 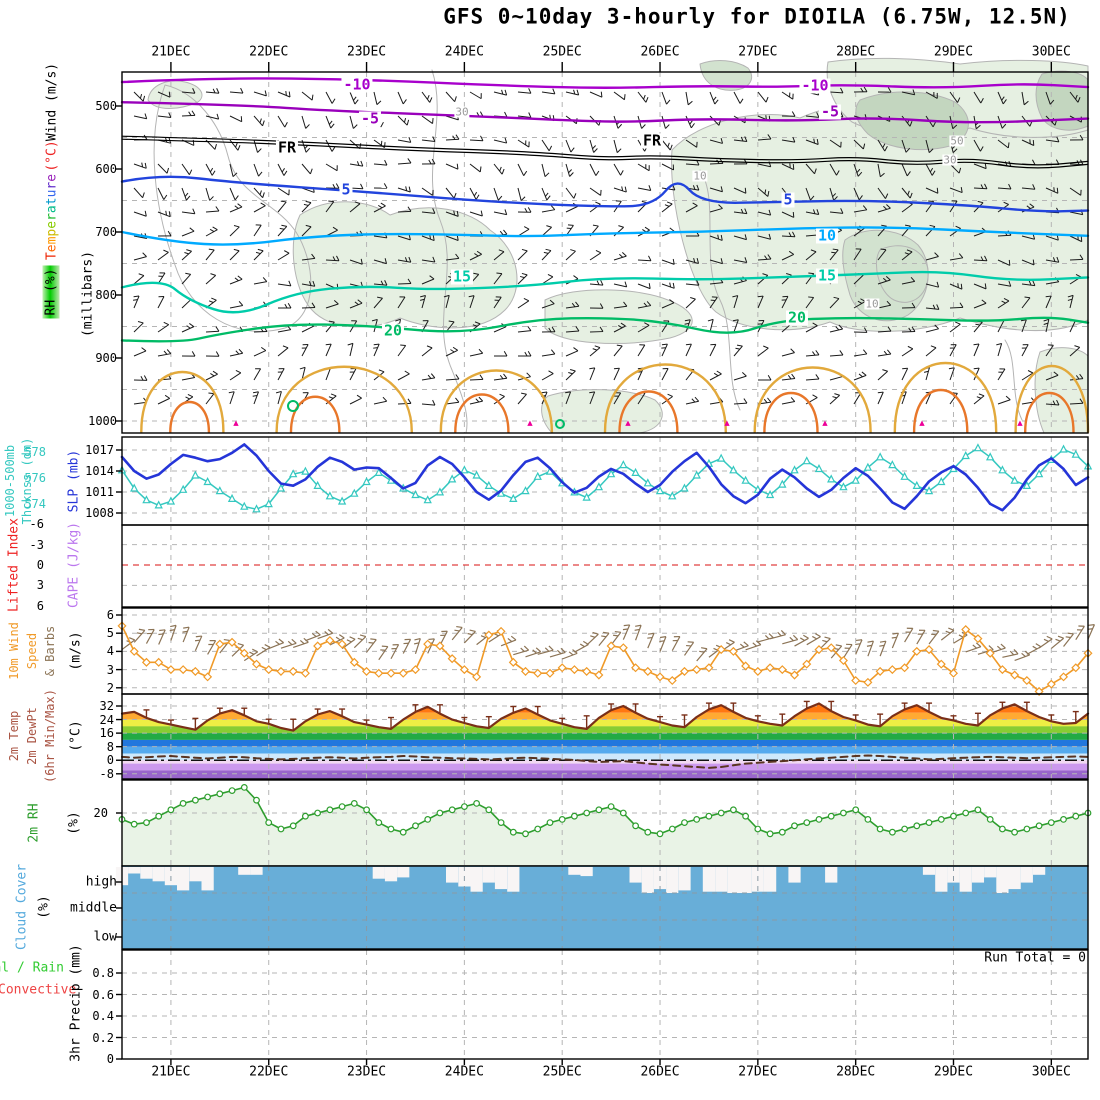 I want to click on cloud-row-label: high, so click(x=101, y=882).